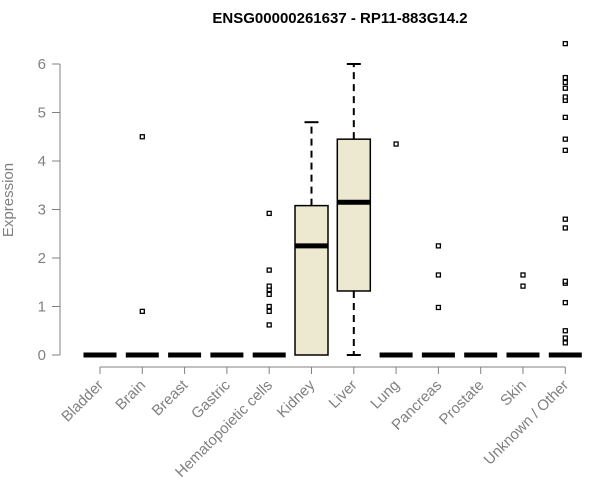 Image resolution: width=600 pixels, height=500 pixels. I want to click on y-tick-label: 0, so click(42, 355).